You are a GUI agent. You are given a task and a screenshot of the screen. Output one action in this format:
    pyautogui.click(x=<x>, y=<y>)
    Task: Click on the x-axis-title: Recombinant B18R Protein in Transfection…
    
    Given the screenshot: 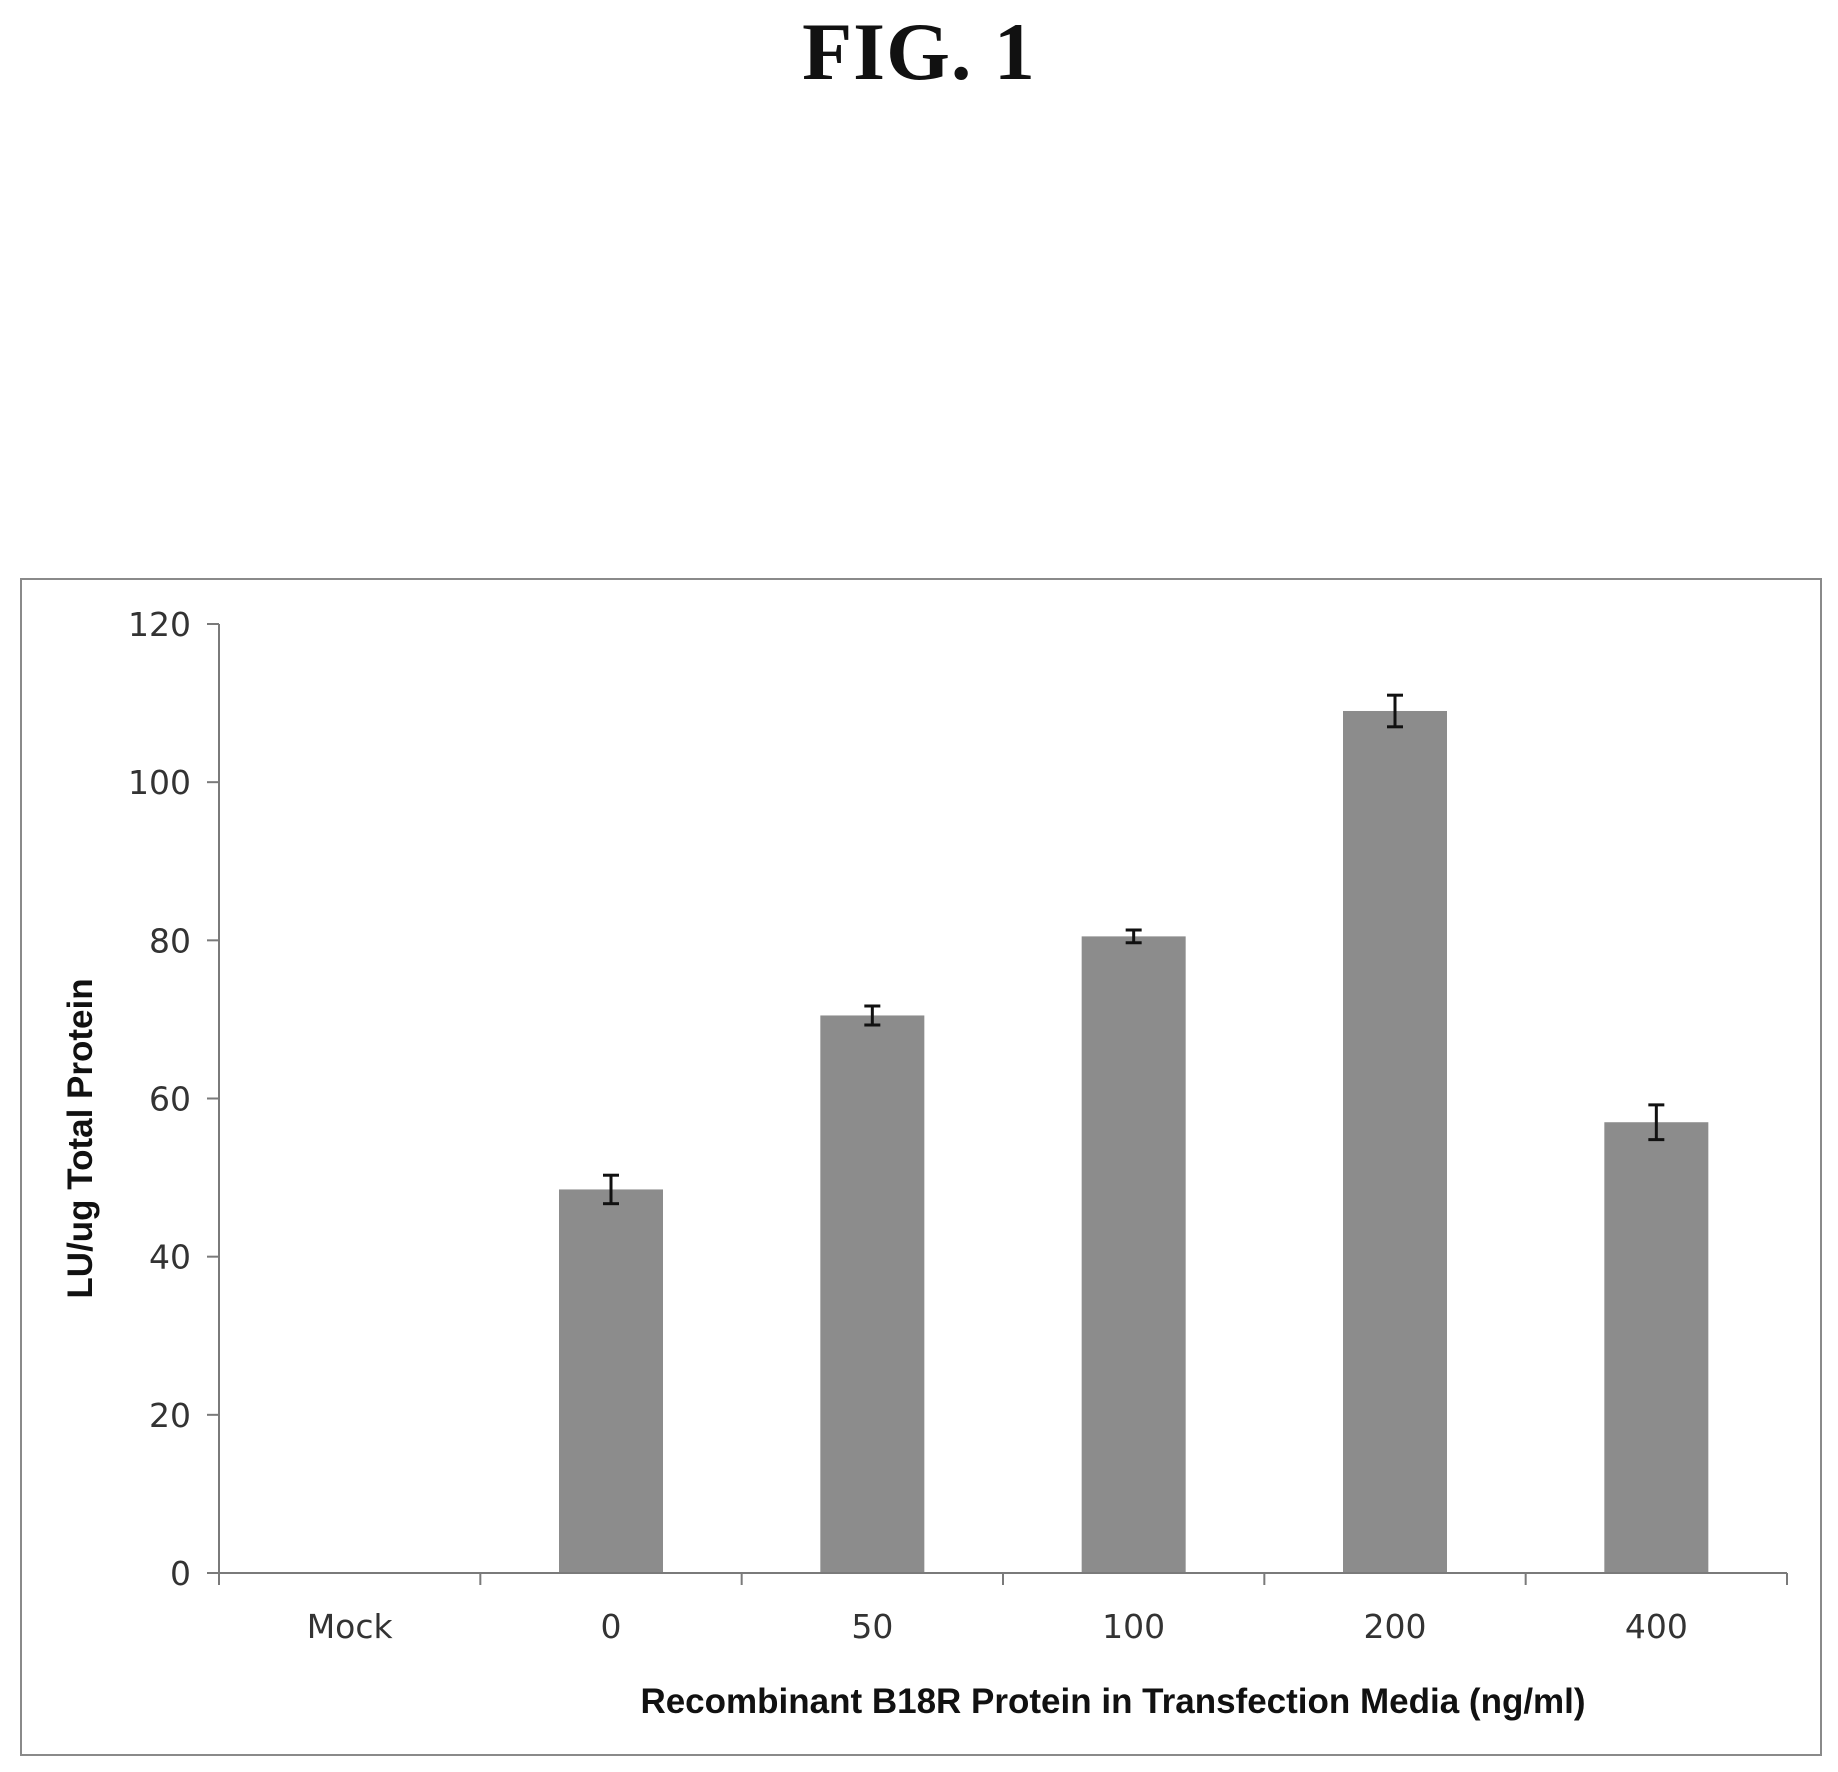 What is the action you would take?
    pyautogui.click(x=1112, y=1701)
    